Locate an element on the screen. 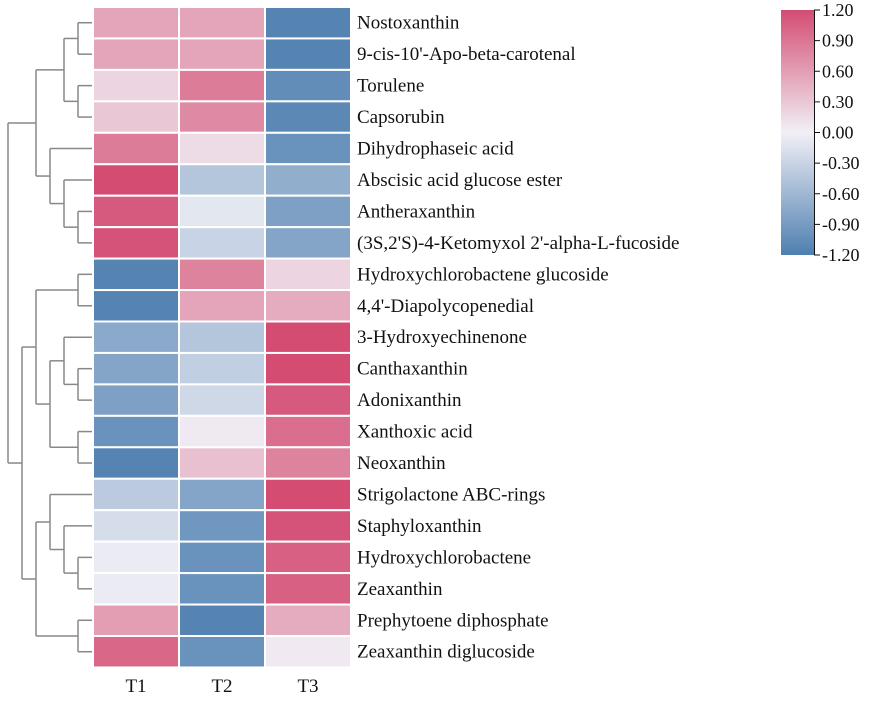 The image size is (881, 703). row-label: Hydroxychlorobactene glucoside is located at coordinates (483, 274).